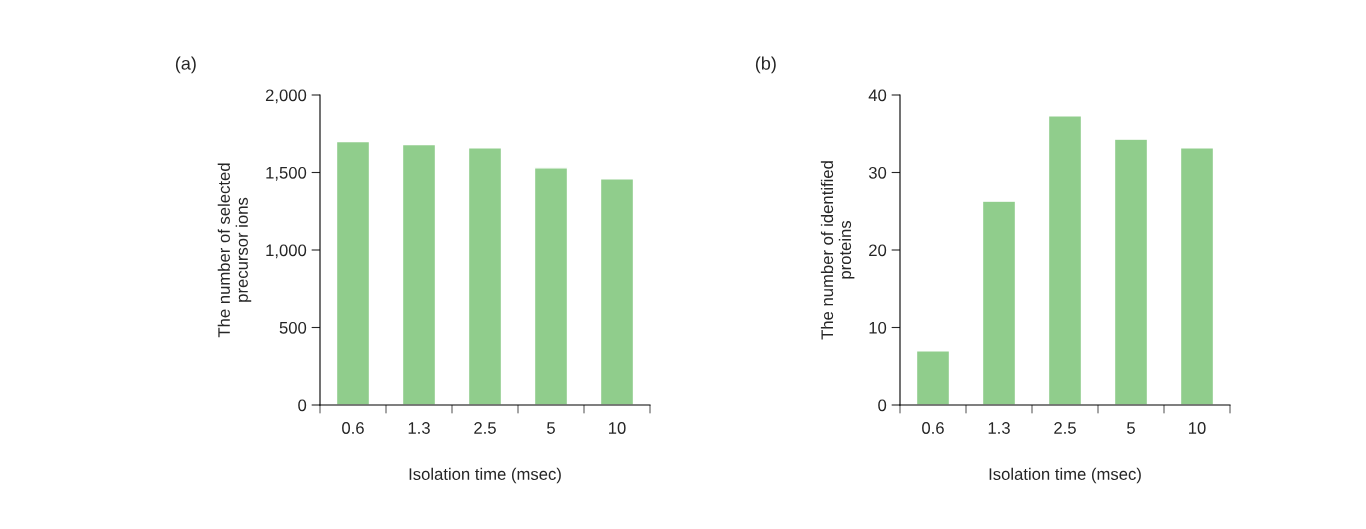 The image size is (1366, 529). Describe the element at coordinates (878, 327) in the screenshot. I see `y-tick-label: 10` at that location.